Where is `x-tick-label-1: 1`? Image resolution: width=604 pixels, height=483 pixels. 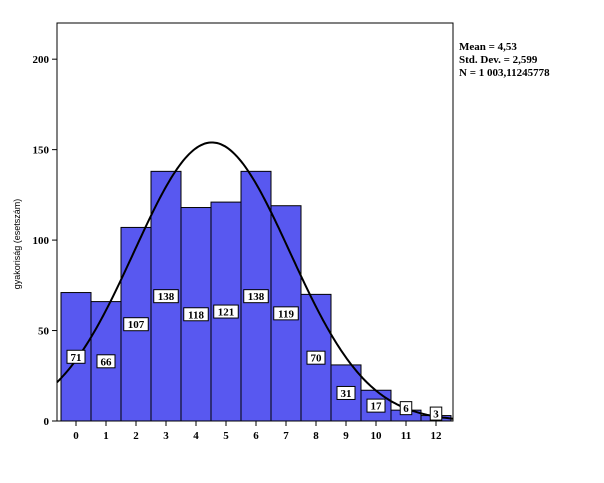 x-tick-label-1: 1 is located at coordinates (106, 436).